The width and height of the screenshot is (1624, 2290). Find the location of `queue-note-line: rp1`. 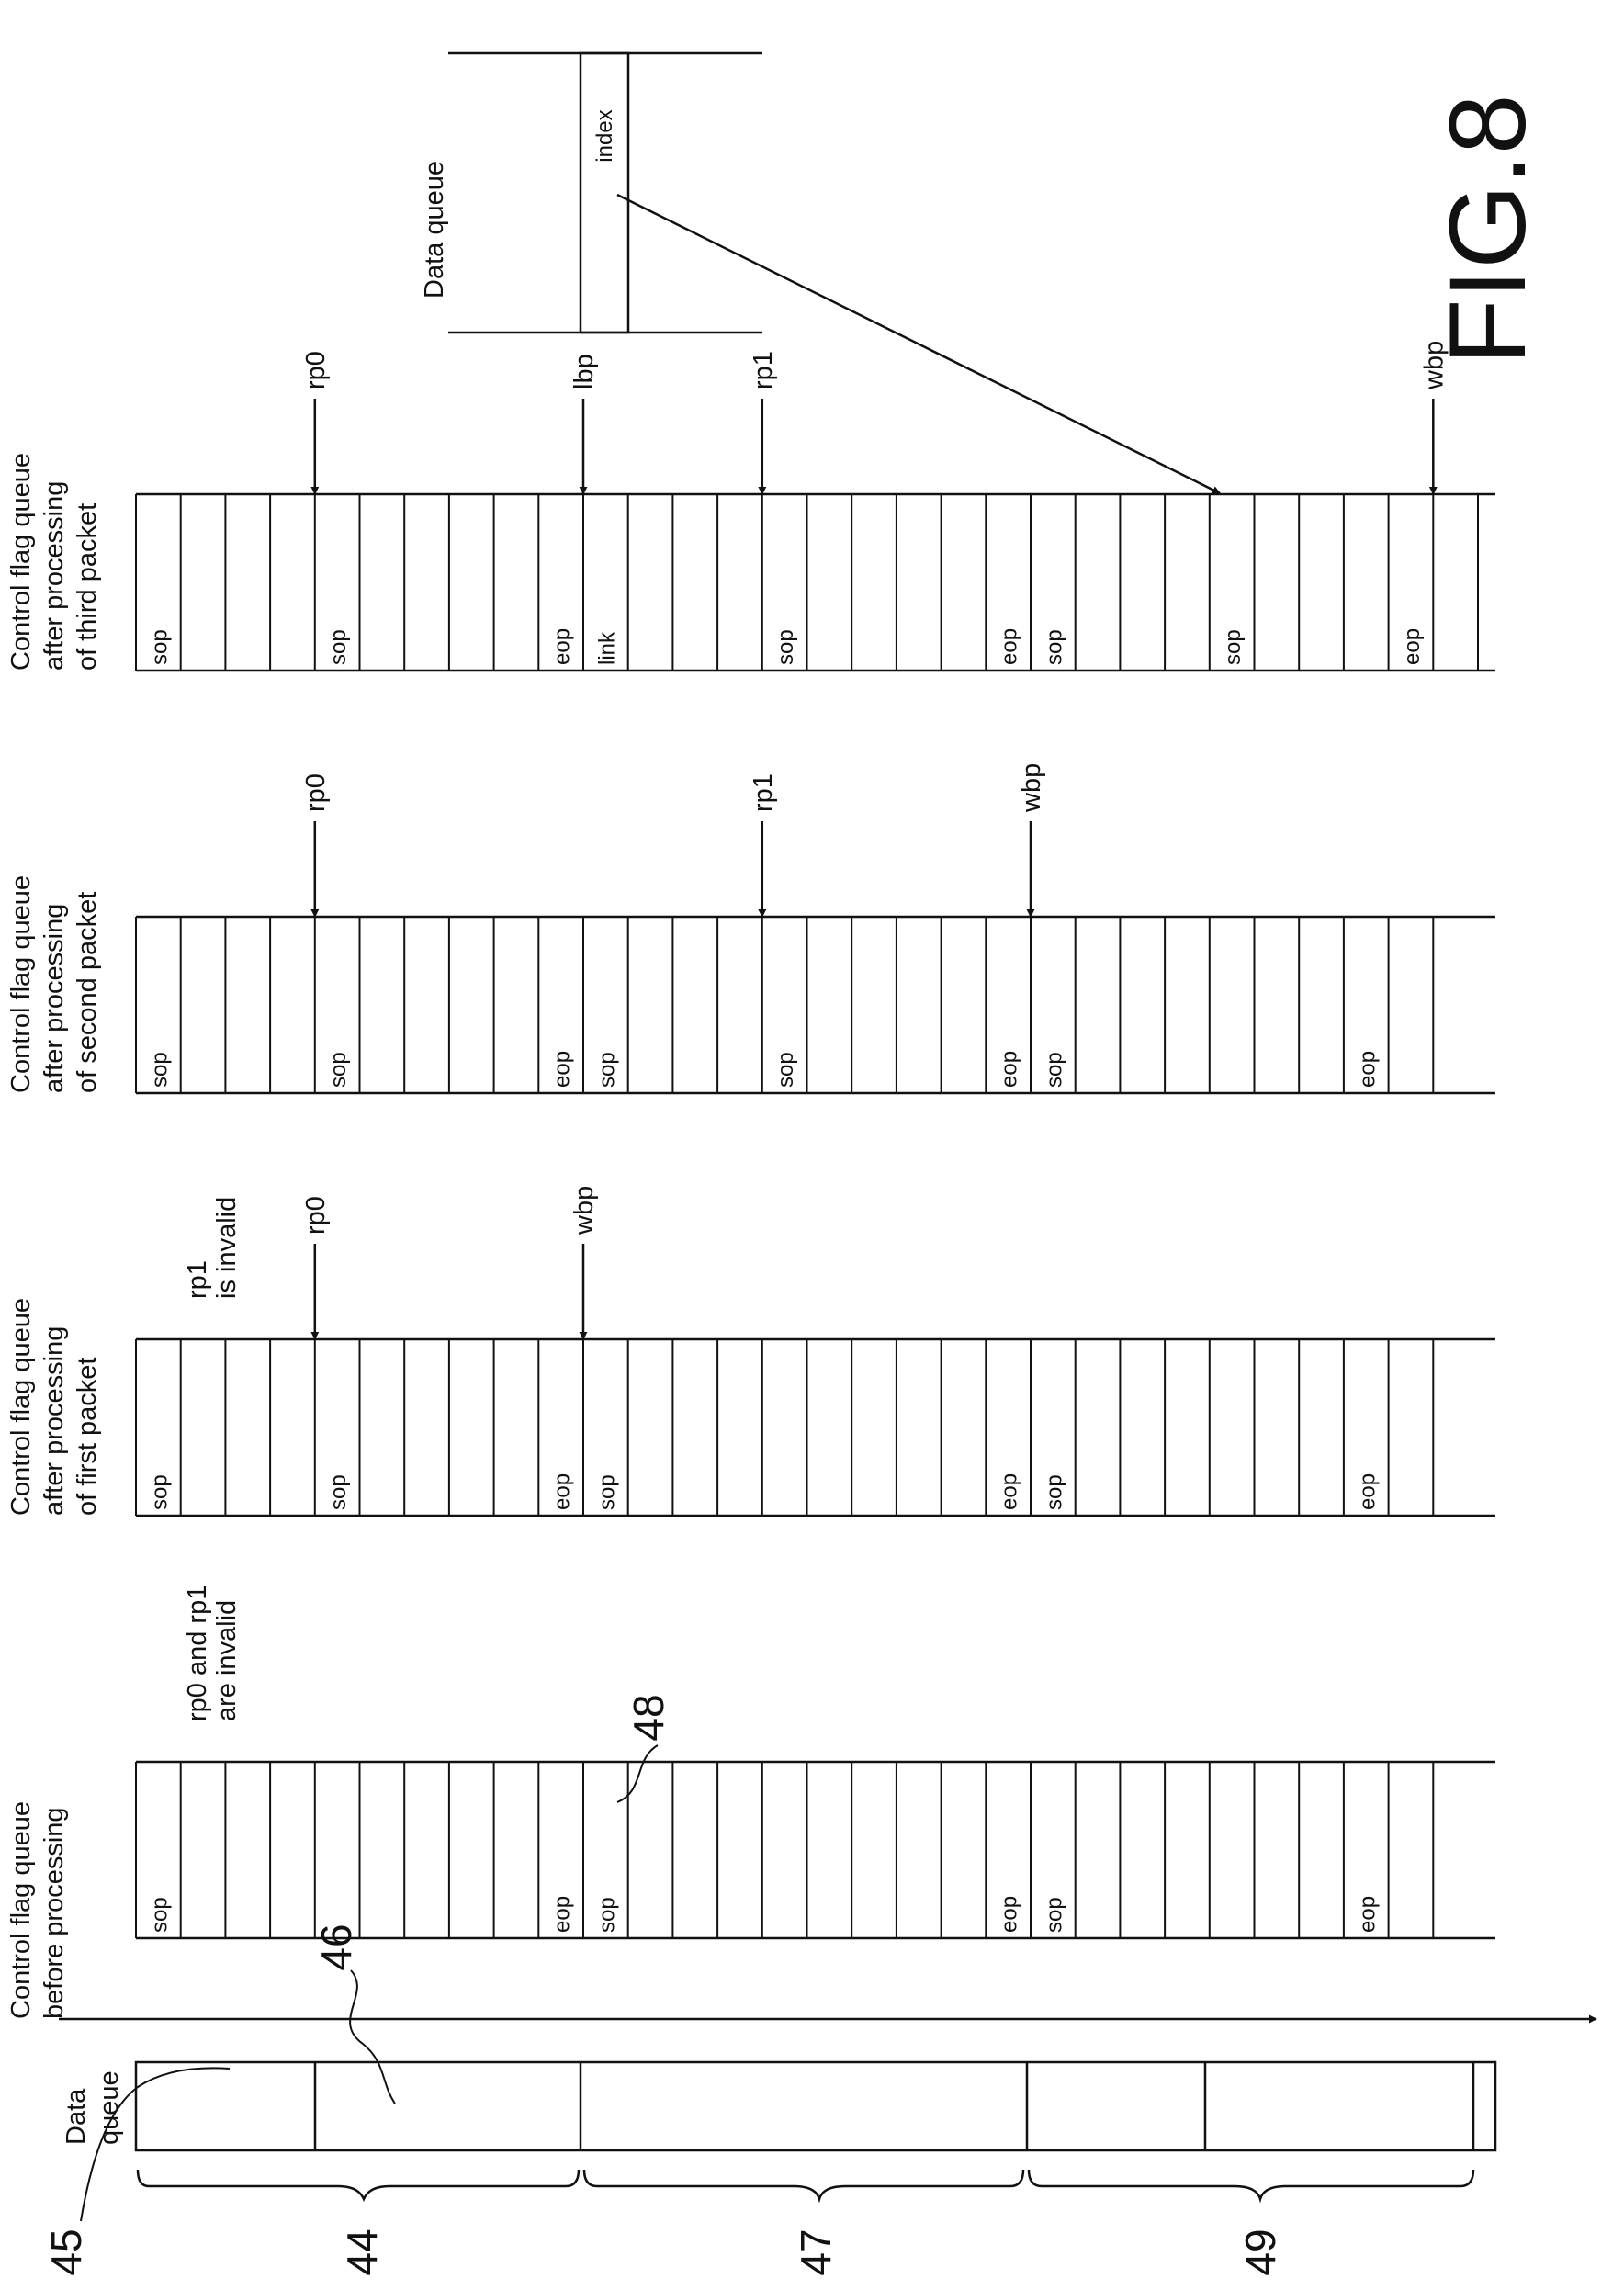

queue-note-line: rp1 is located at coordinates (197, 1280).